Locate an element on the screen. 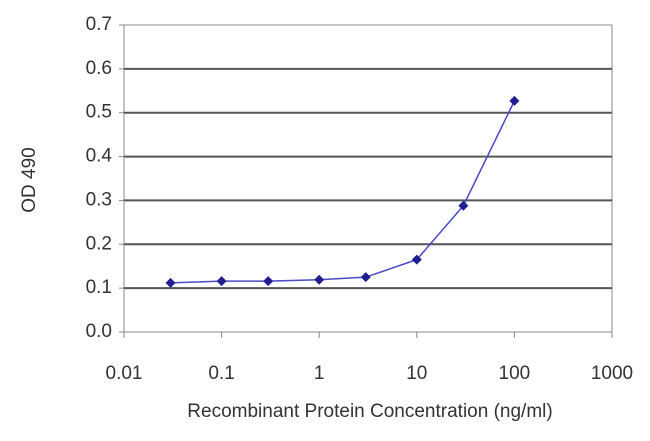  y-tick-label: 0.1 is located at coordinates (99, 287).